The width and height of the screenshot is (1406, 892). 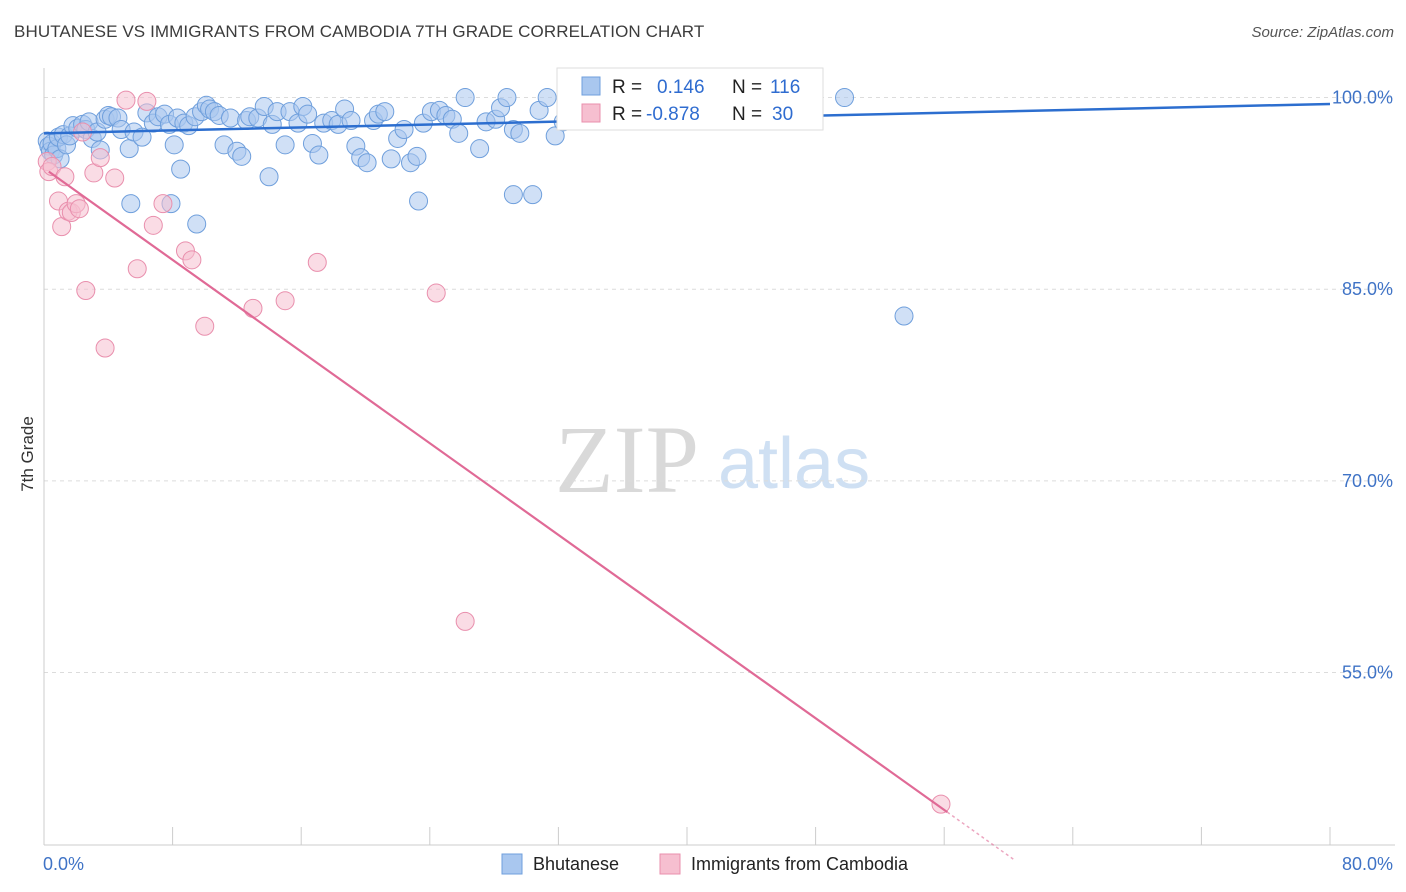 What do you see at coordinates (576, 864) in the screenshot?
I see `bottom-legend-label-bhutanese: Bhutanese` at bounding box center [576, 864].